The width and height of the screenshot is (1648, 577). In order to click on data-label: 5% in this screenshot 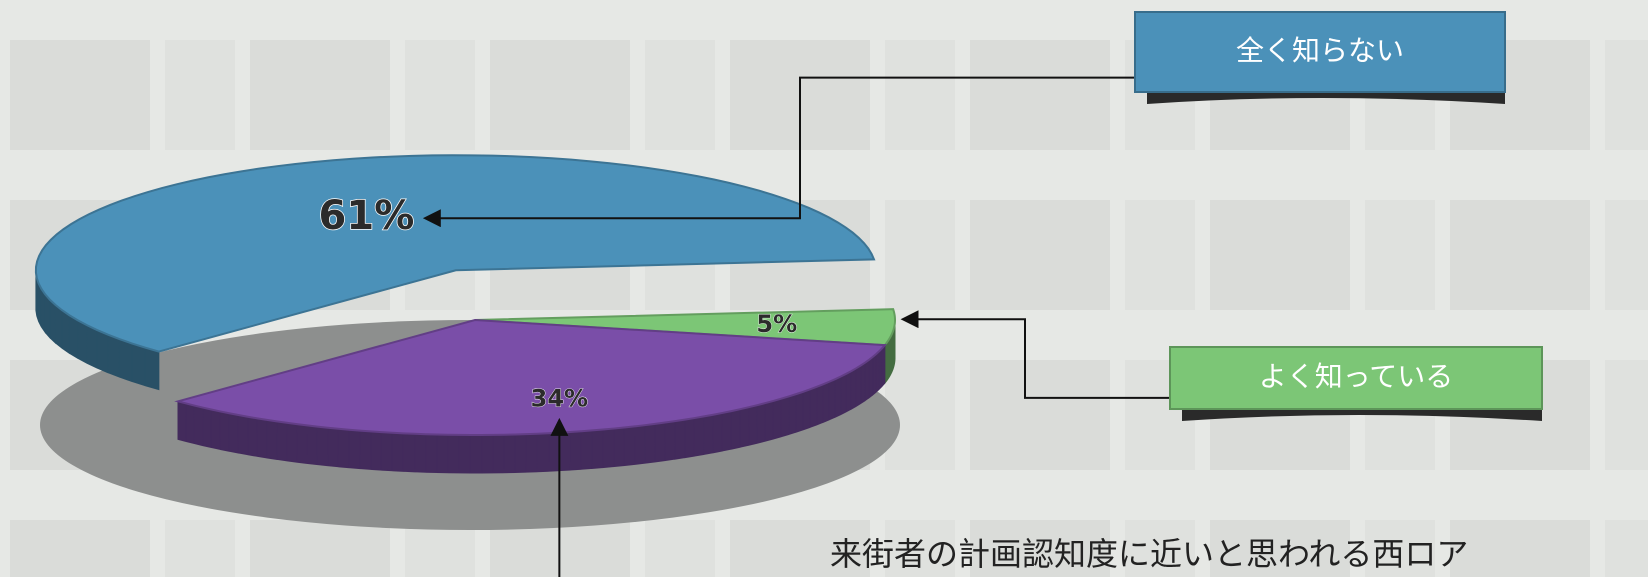, I will do `click(776, 324)`.